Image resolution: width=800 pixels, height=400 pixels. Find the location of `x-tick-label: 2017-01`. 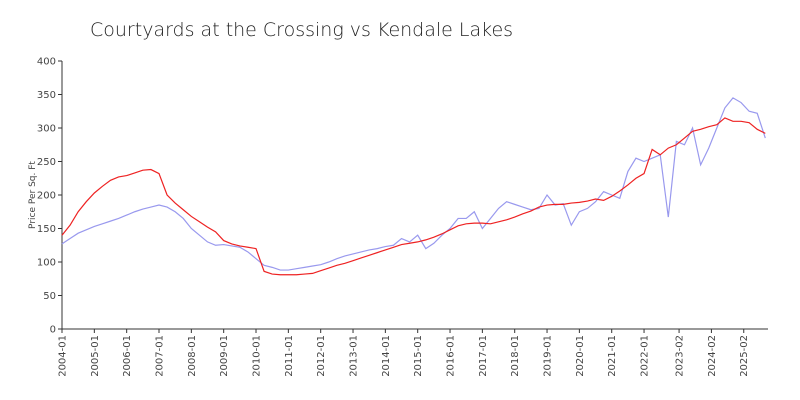

x-tick-label: 2017-01 is located at coordinates (483, 356).